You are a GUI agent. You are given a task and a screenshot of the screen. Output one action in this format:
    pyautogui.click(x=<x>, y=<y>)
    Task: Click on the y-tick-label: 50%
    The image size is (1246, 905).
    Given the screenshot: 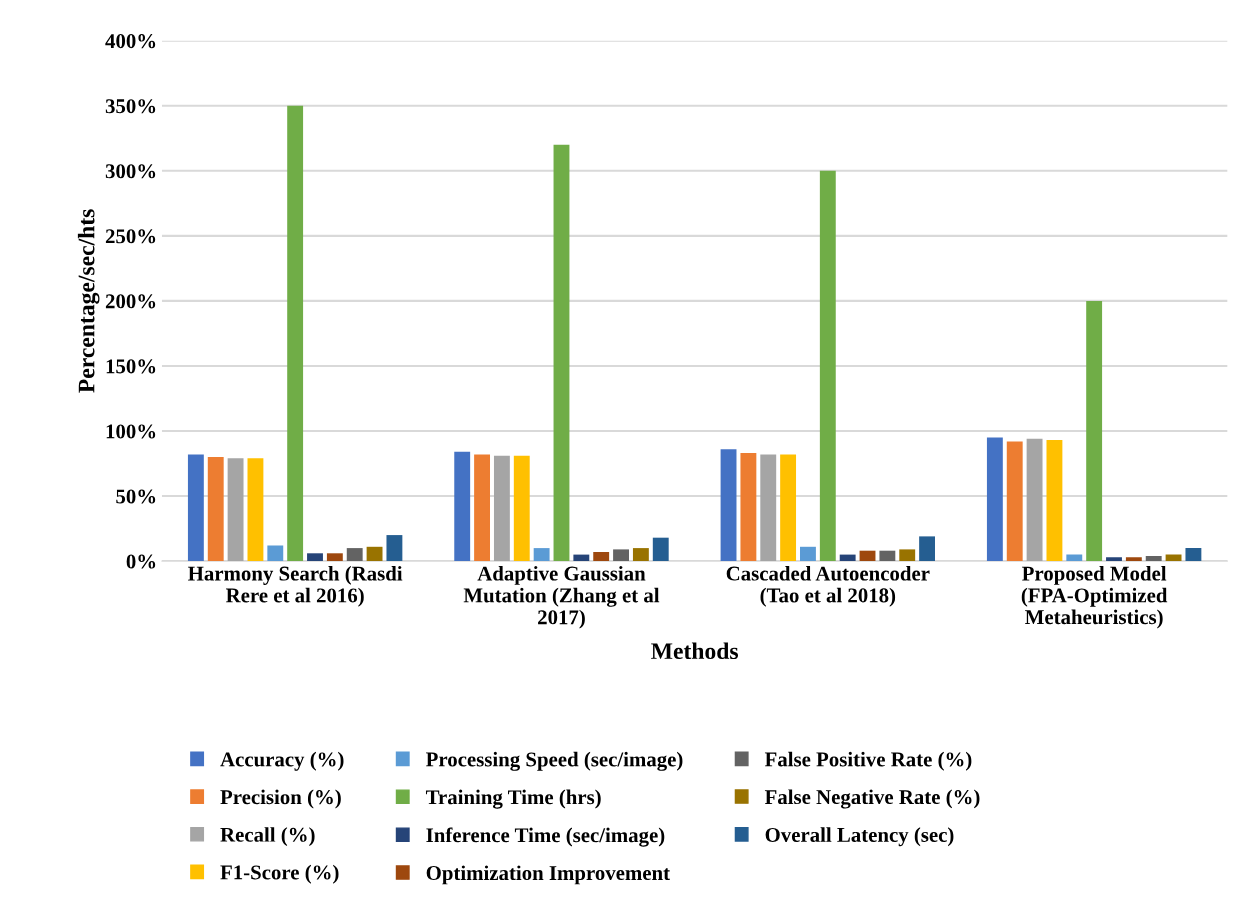 What is the action you would take?
    pyautogui.click(x=136, y=496)
    